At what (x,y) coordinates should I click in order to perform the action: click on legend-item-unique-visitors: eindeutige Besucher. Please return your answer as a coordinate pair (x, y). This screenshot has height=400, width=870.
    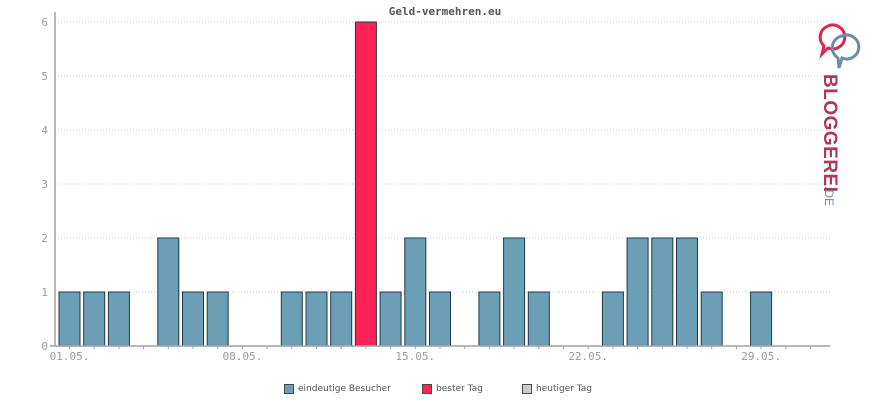
    Looking at the image, I should click on (337, 389).